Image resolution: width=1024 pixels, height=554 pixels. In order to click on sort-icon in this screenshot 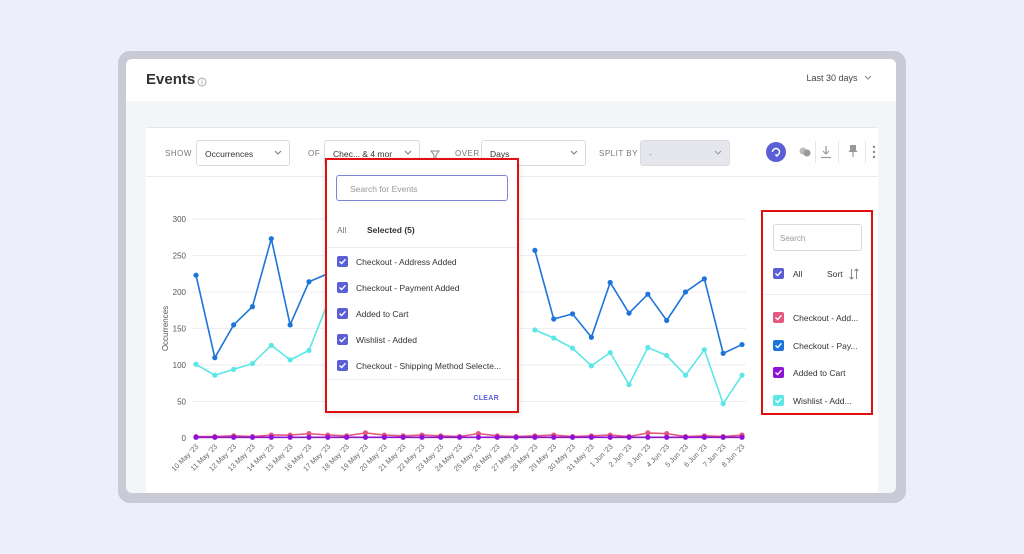, I will do `click(854, 276)`.